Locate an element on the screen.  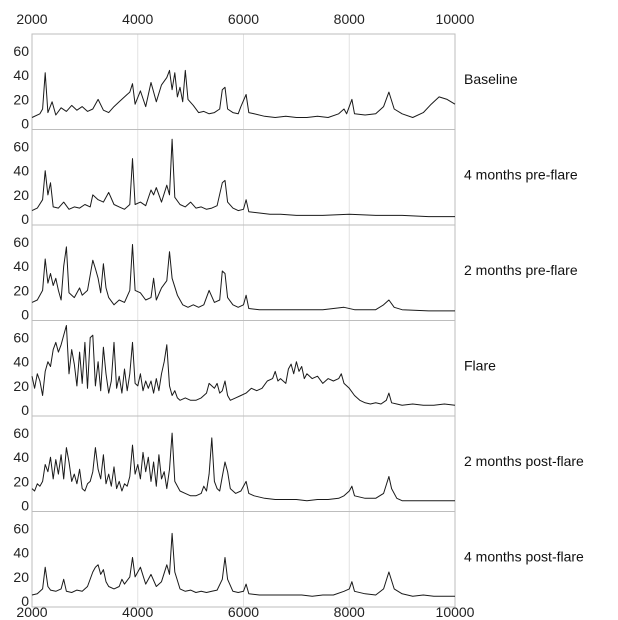
x-tick-label-top-2: 6000 is located at coordinates (243, 19).